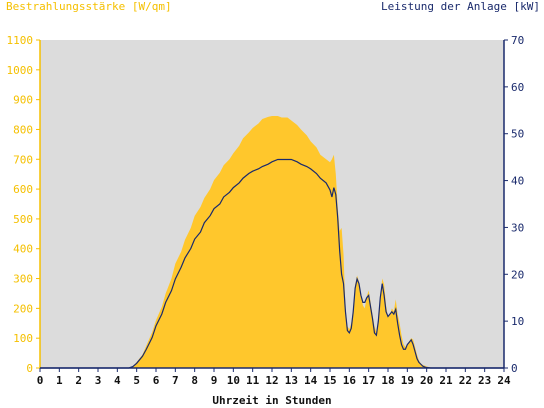  I want to click on x-tick-label: 1, so click(59, 380).